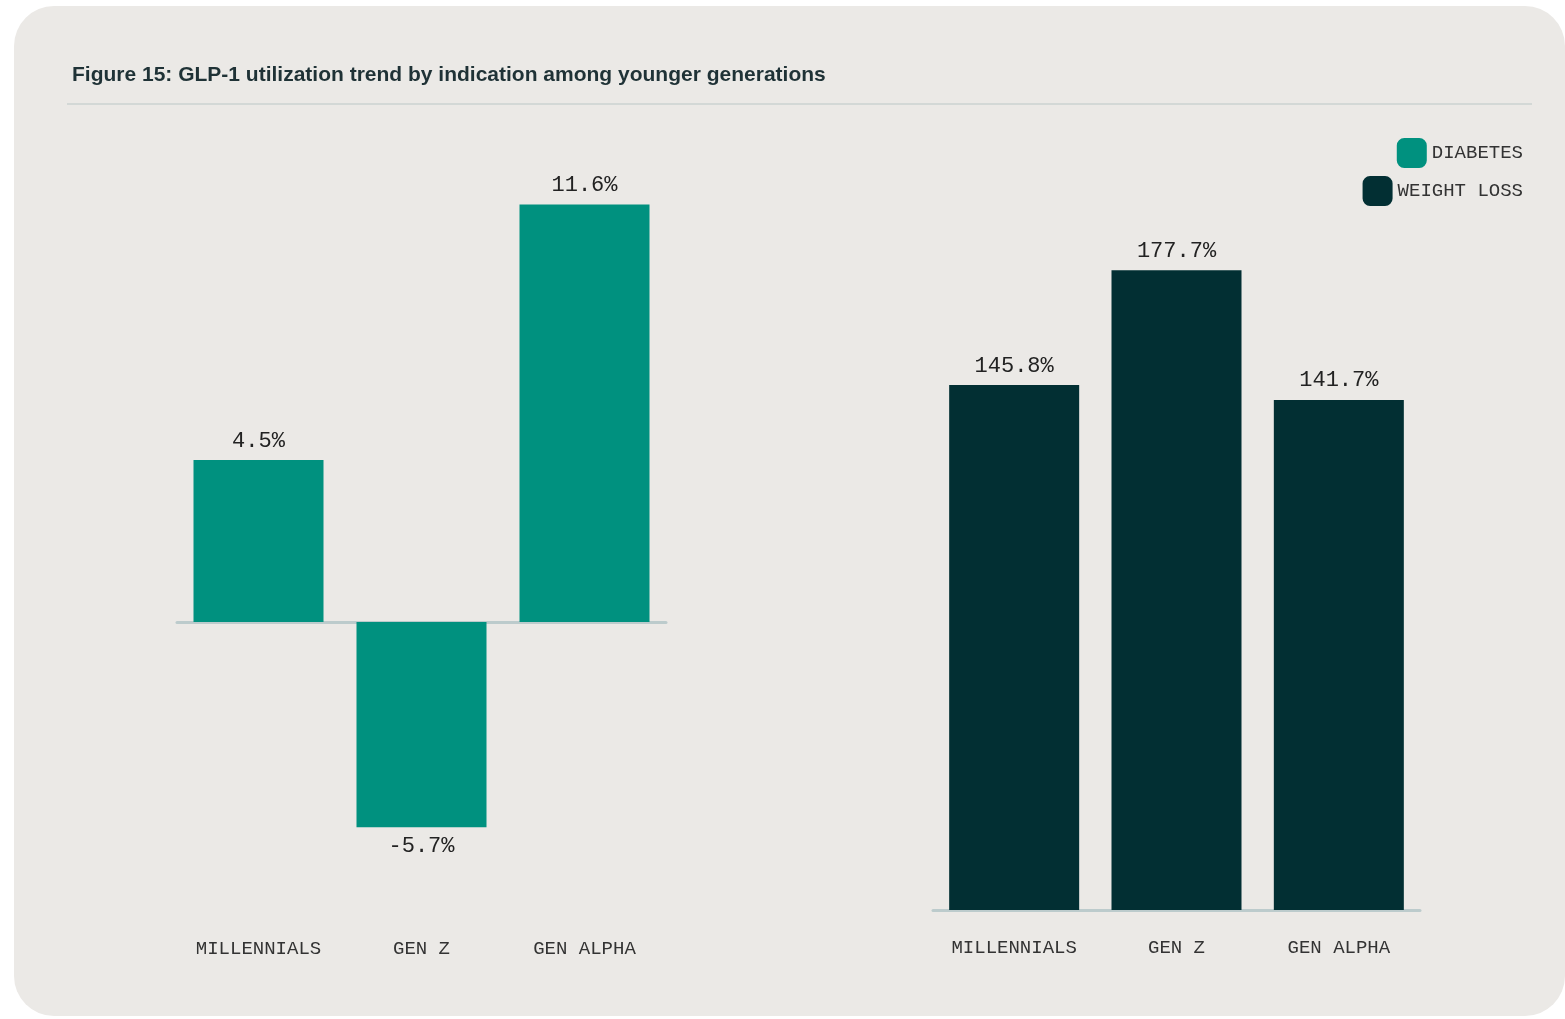  Describe the element at coordinates (259, 441) in the screenshot. I see `data-label: 4.5%` at that location.